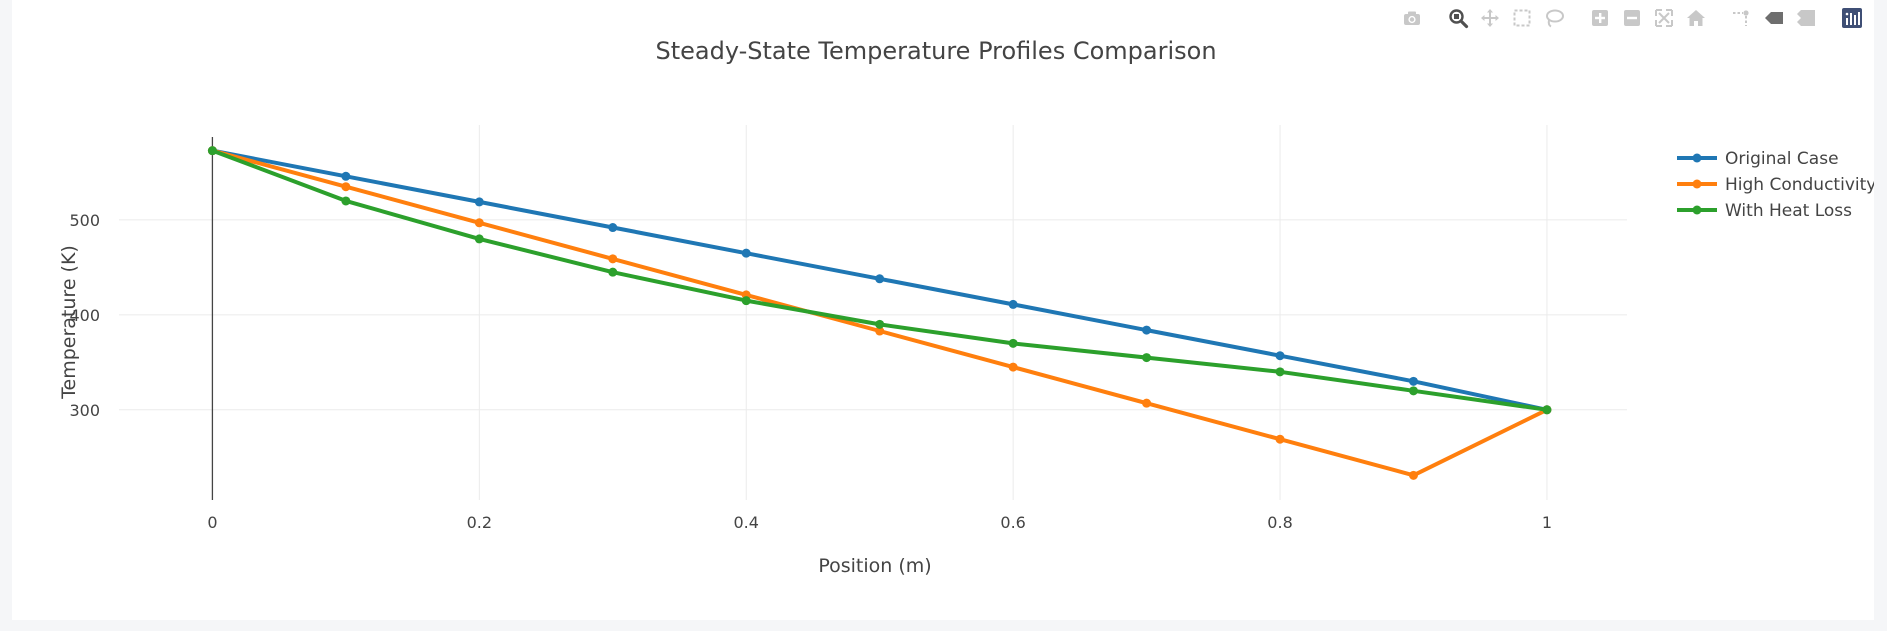  I want to click on zoom-icon, so click(1459, 19).